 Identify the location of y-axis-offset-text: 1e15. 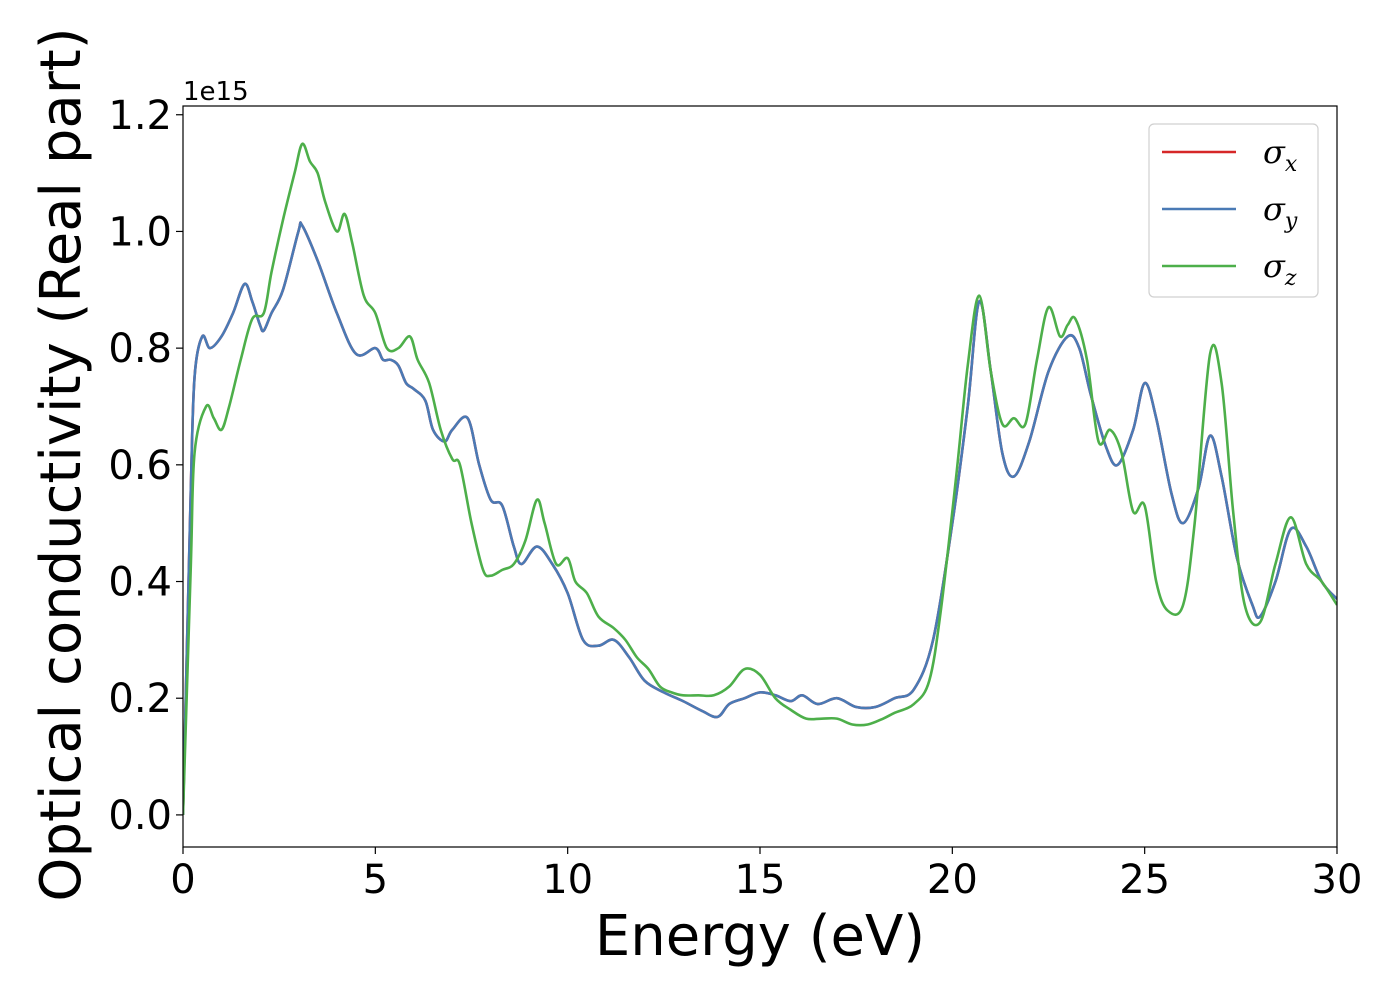
(216, 92).